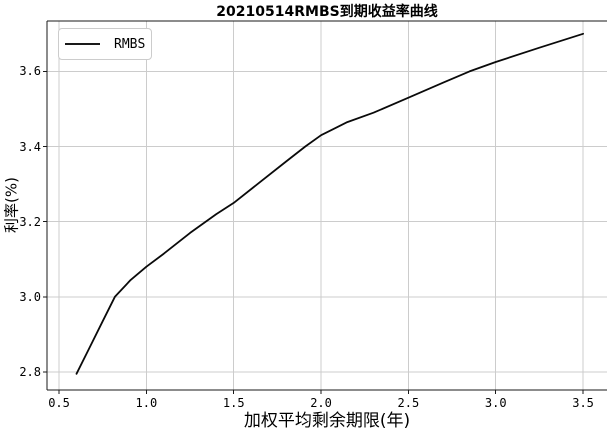  I want to click on x-tick-label: 0.5, so click(59, 403).